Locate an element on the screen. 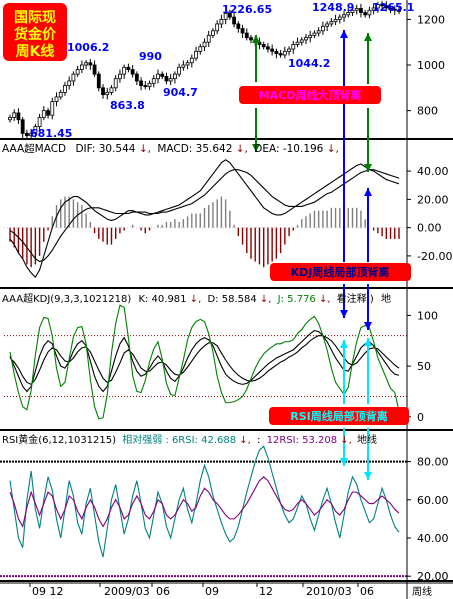  kdj-header-note: 看注释 is located at coordinates (352, 298).